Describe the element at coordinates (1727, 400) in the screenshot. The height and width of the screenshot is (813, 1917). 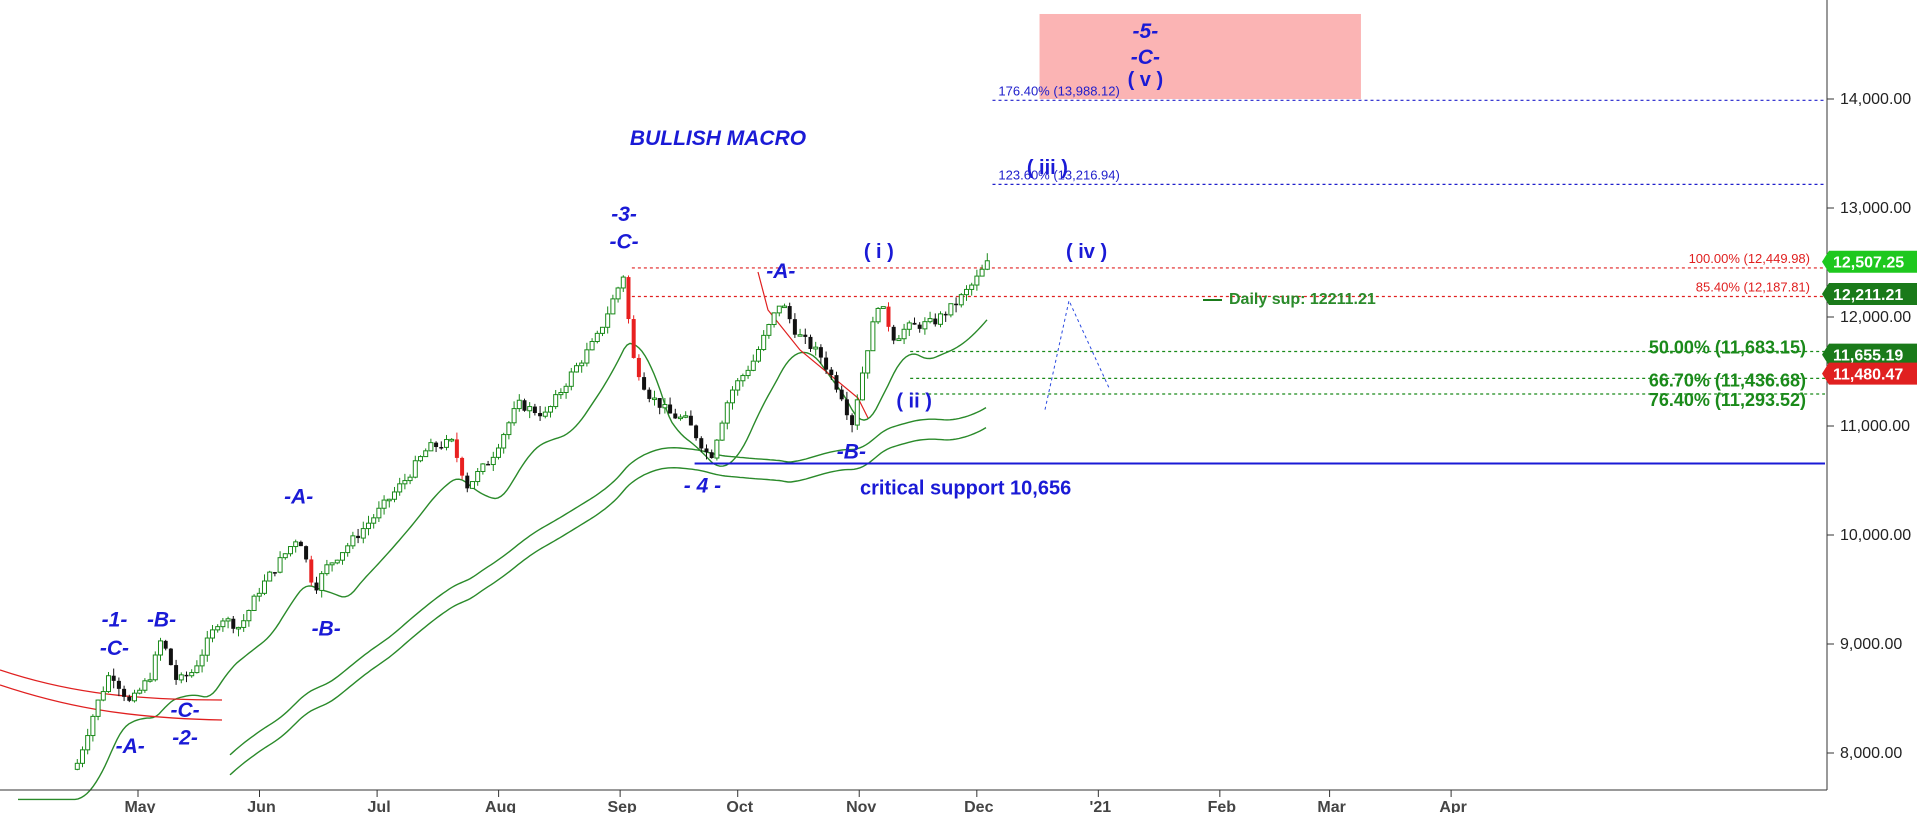
I see `fib-level-label: 76.40% (11,293.52)` at that location.